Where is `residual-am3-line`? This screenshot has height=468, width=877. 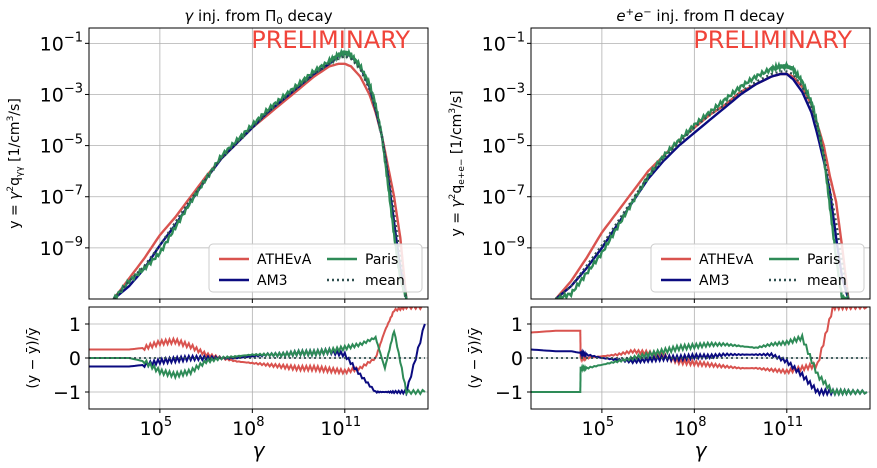 residual-am3-line is located at coordinates (699, 373).